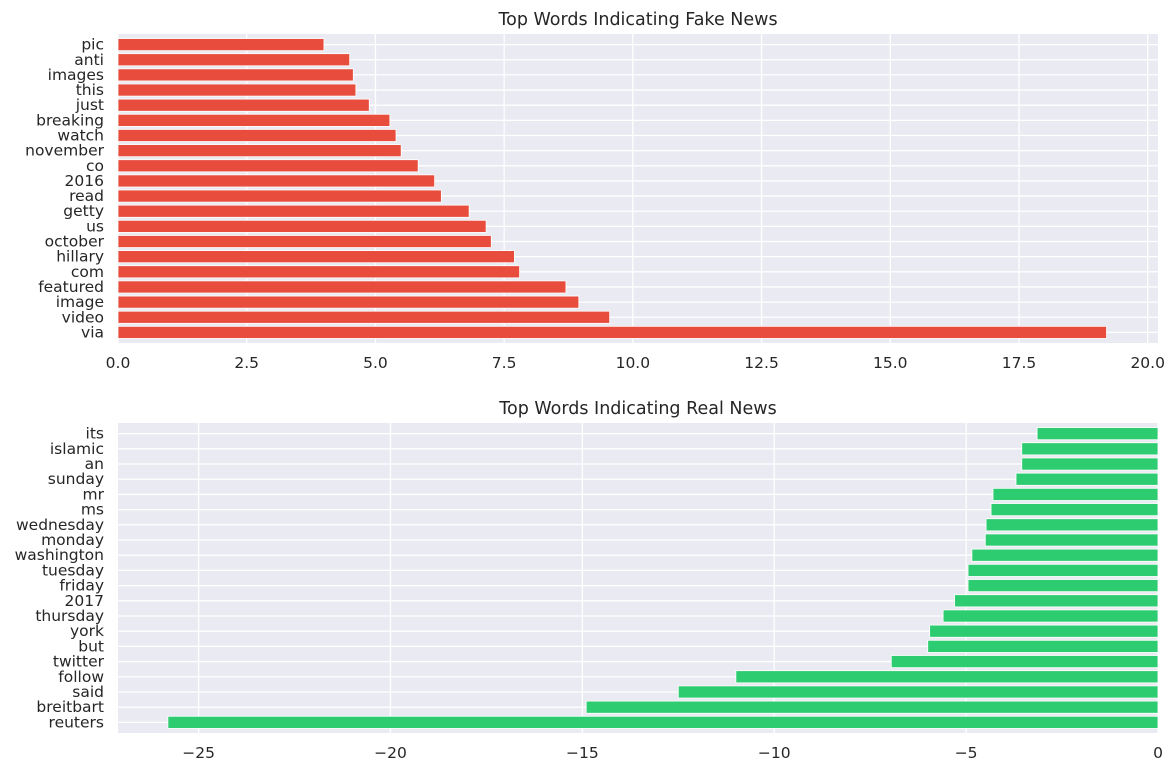 The height and width of the screenshot is (776, 1175). Describe the element at coordinates (1071, 540) in the screenshot. I see `bar-monday` at that location.